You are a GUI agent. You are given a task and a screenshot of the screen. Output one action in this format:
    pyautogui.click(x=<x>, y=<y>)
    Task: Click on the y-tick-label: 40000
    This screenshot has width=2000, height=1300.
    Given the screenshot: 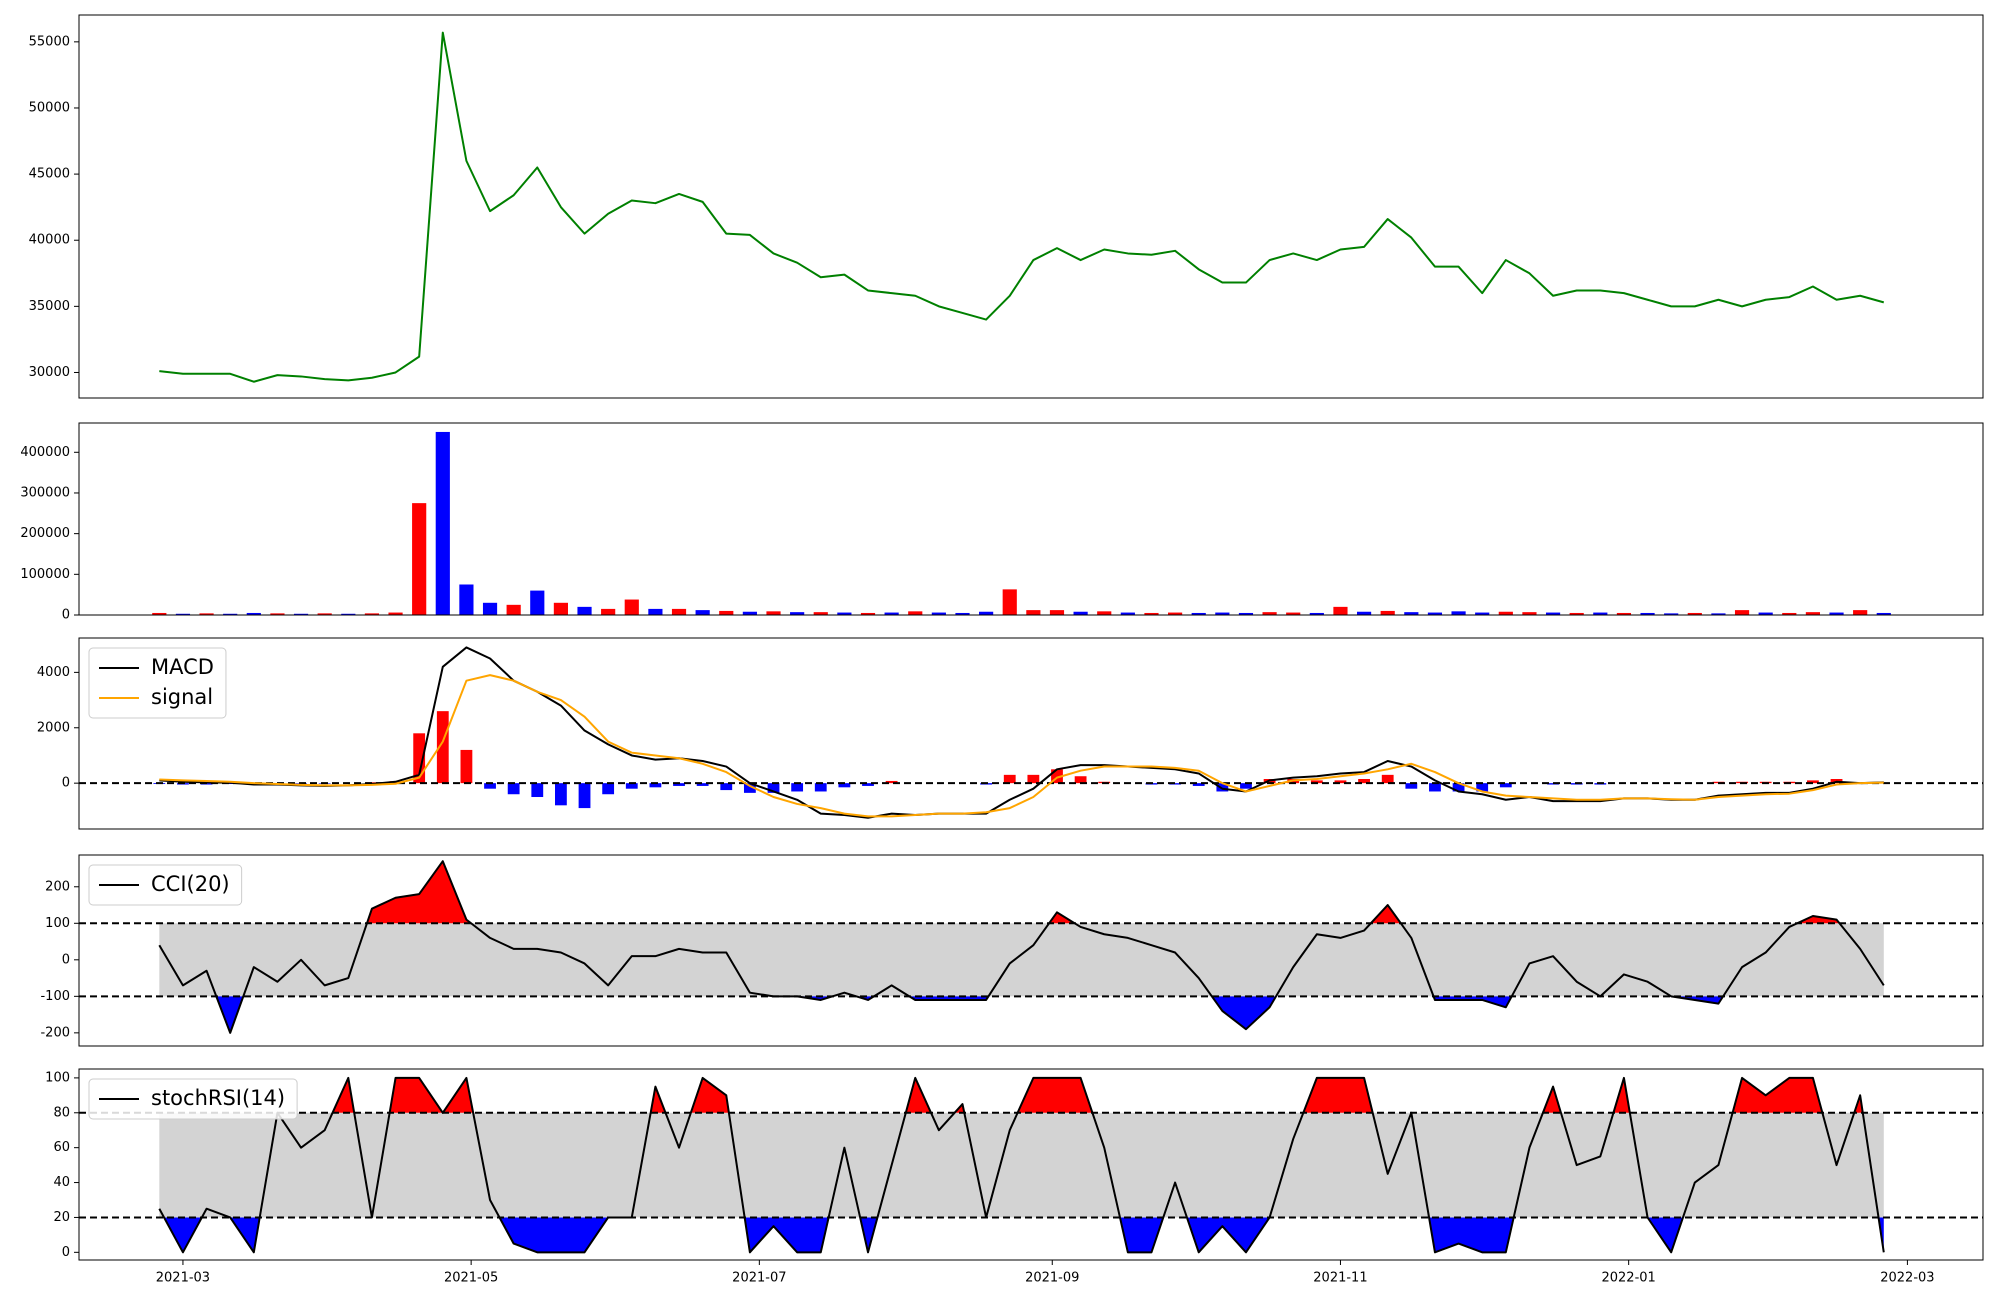 What is the action you would take?
    pyautogui.click(x=49, y=240)
    